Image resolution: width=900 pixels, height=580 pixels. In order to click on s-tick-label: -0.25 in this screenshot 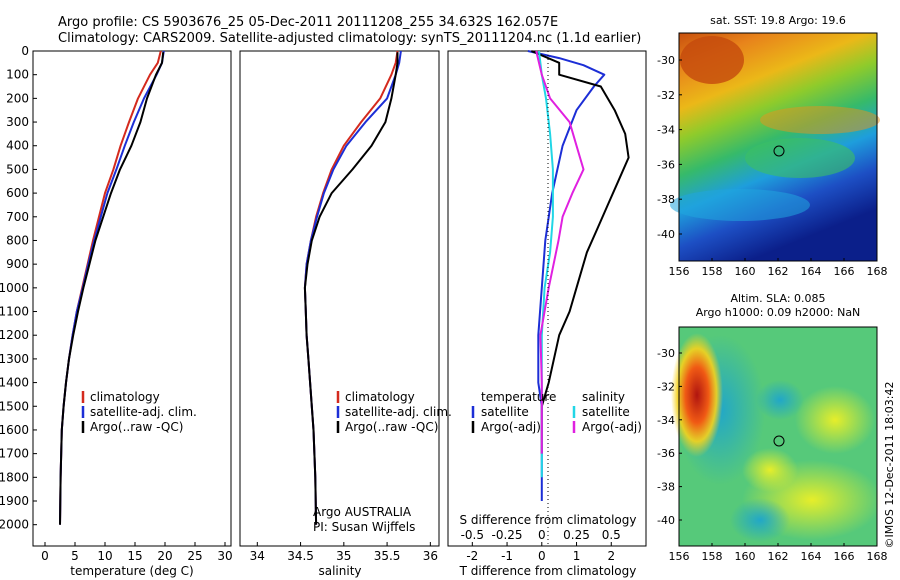, I will do `click(507, 535)`.